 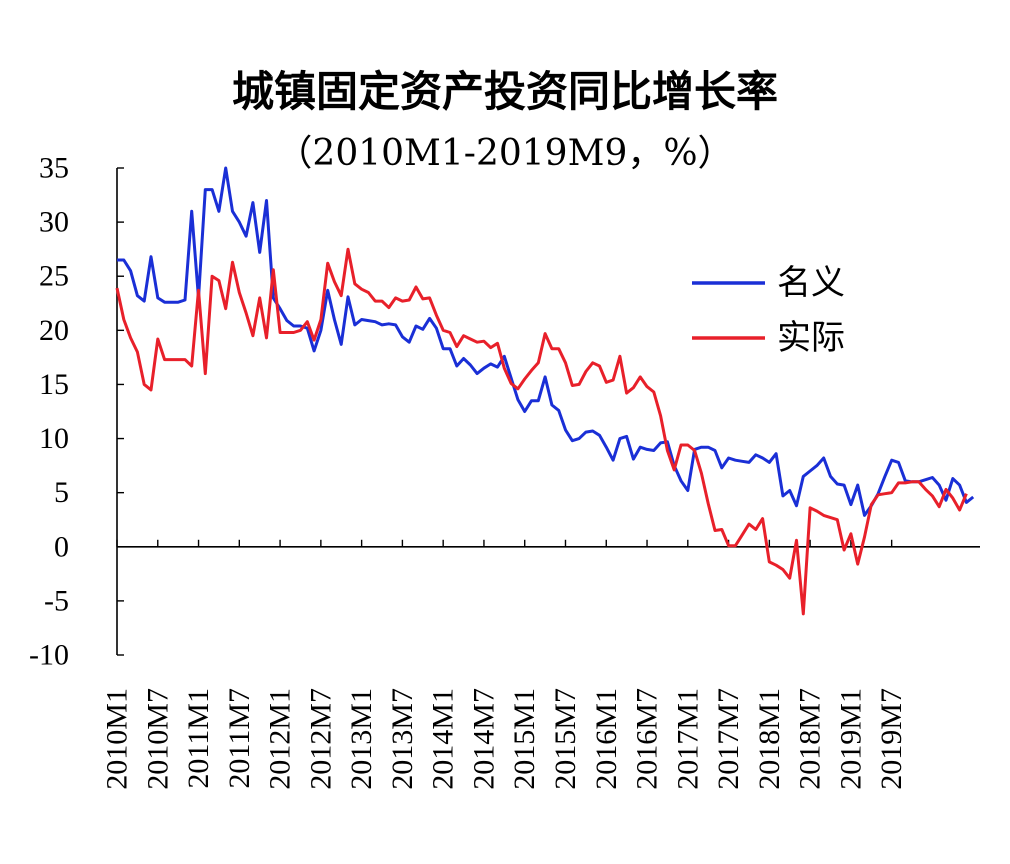 I want to click on x-tick-label: 2015M1, so click(x=524, y=739).